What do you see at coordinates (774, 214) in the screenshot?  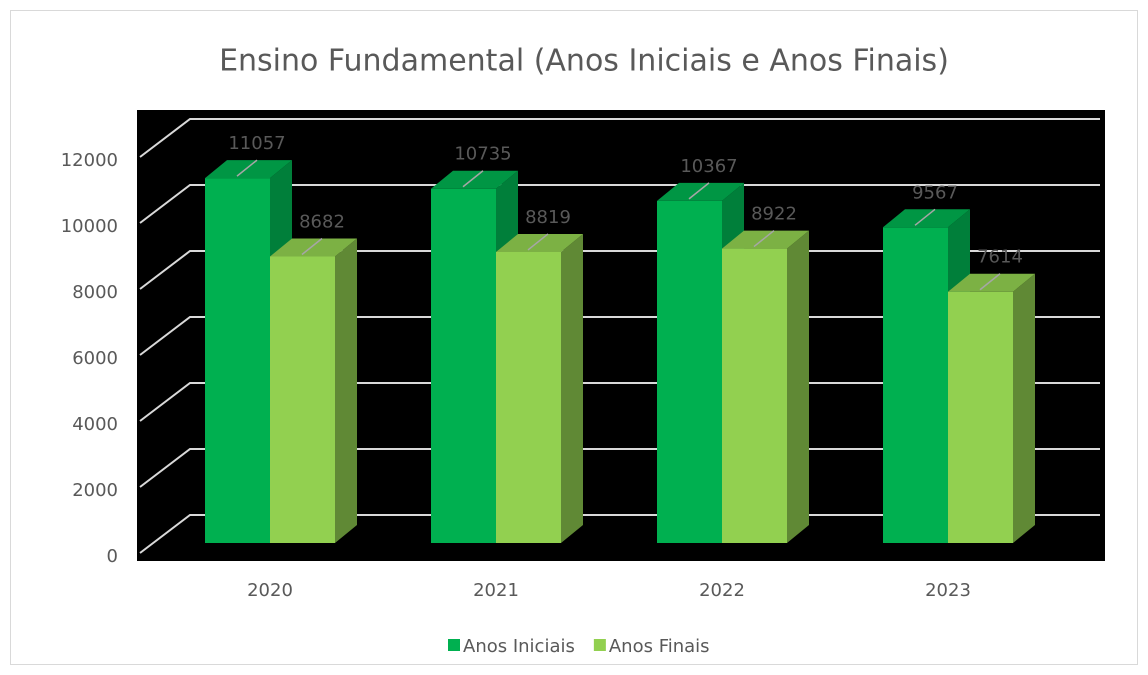 I see `data-label: 8922` at bounding box center [774, 214].